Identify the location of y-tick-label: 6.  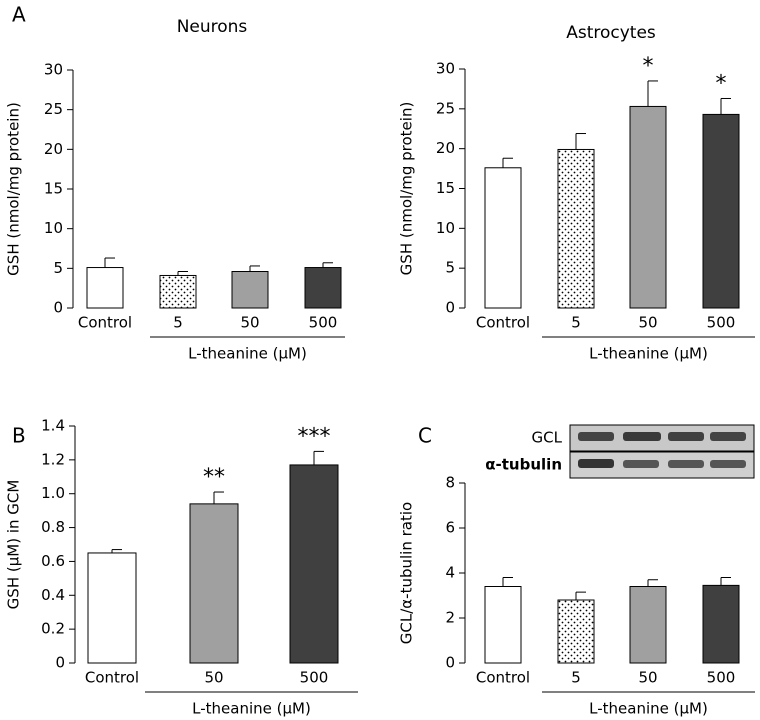
(450, 528).